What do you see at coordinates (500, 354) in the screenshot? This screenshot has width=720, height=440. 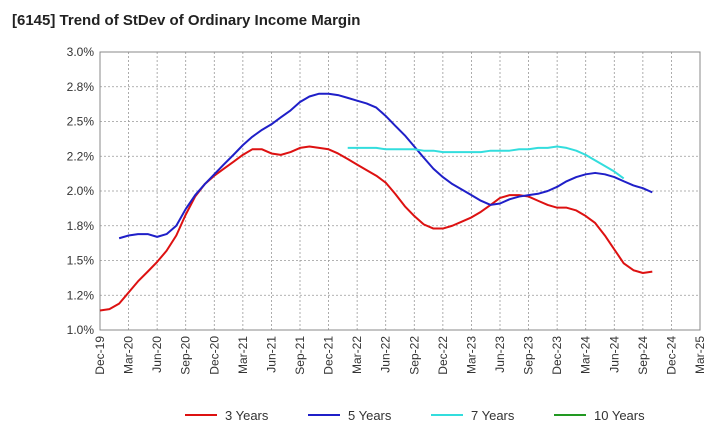 I see `x-tick-label: Jun-23` at bounding box center [500, 354].